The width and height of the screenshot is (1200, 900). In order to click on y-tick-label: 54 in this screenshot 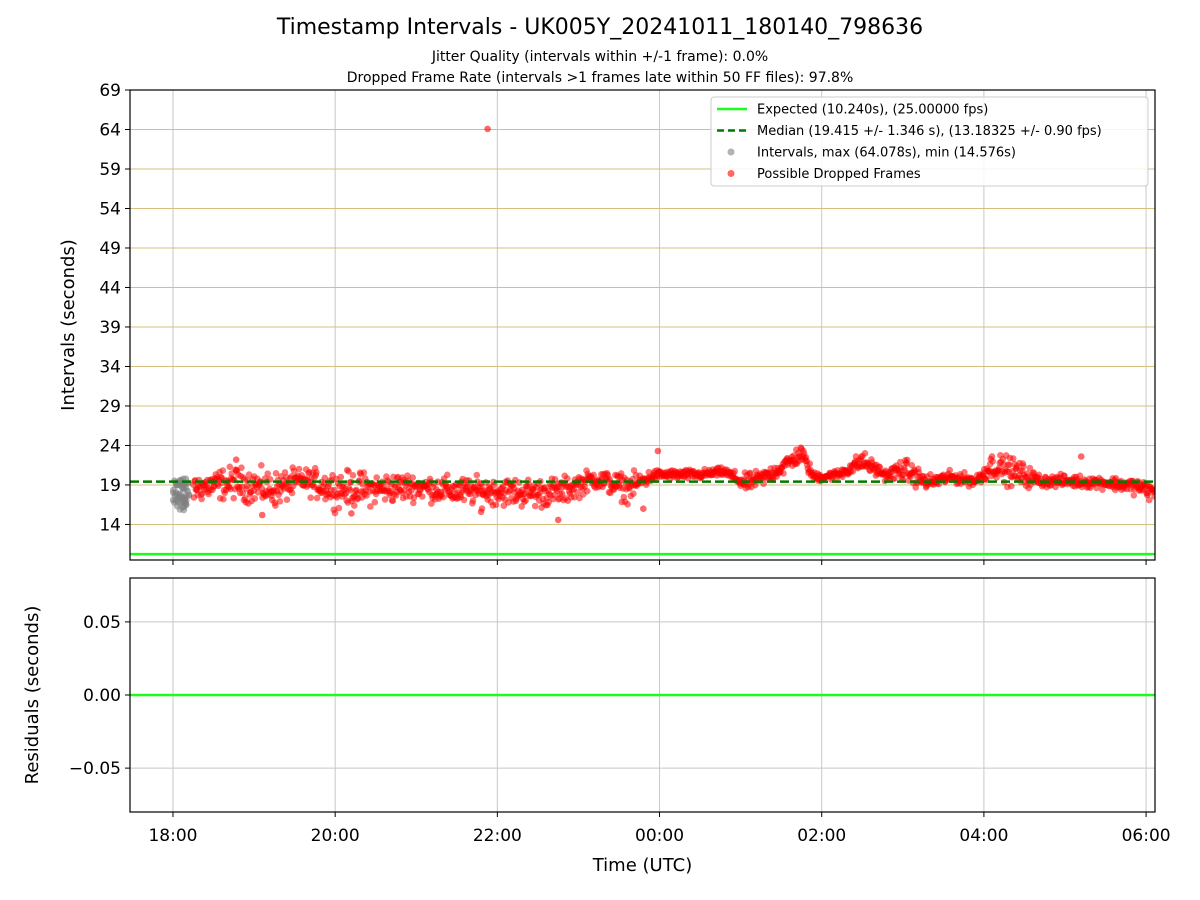, I will do `click(110, 209)`.